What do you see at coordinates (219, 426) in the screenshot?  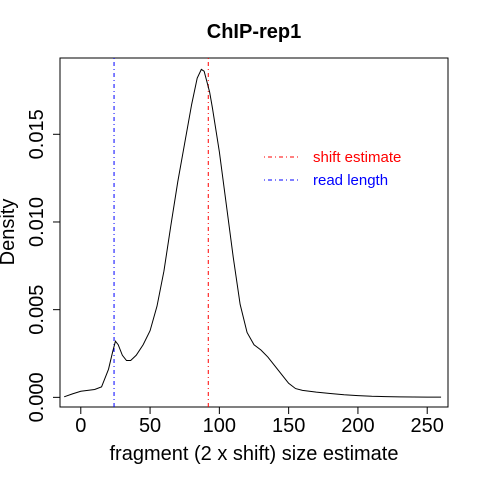 I see `x-tick-label: 100` at bounding box center [219, 426].